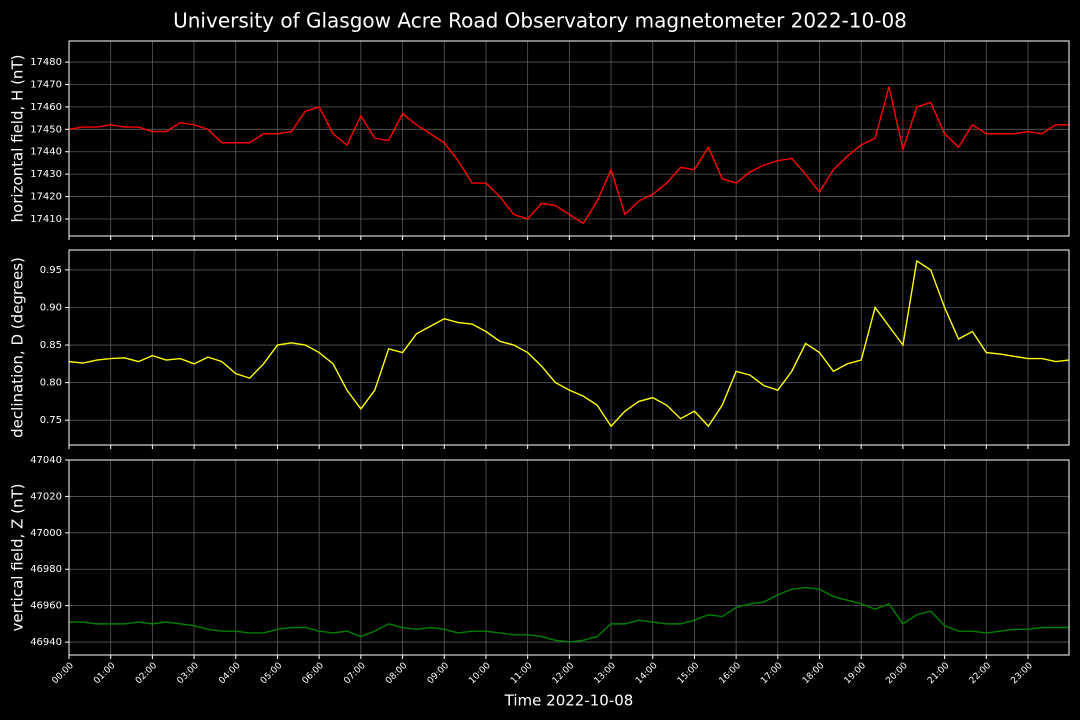 The image size is (1080, 720). I want to click on y-tick-label: 17420, so click(46, 197).